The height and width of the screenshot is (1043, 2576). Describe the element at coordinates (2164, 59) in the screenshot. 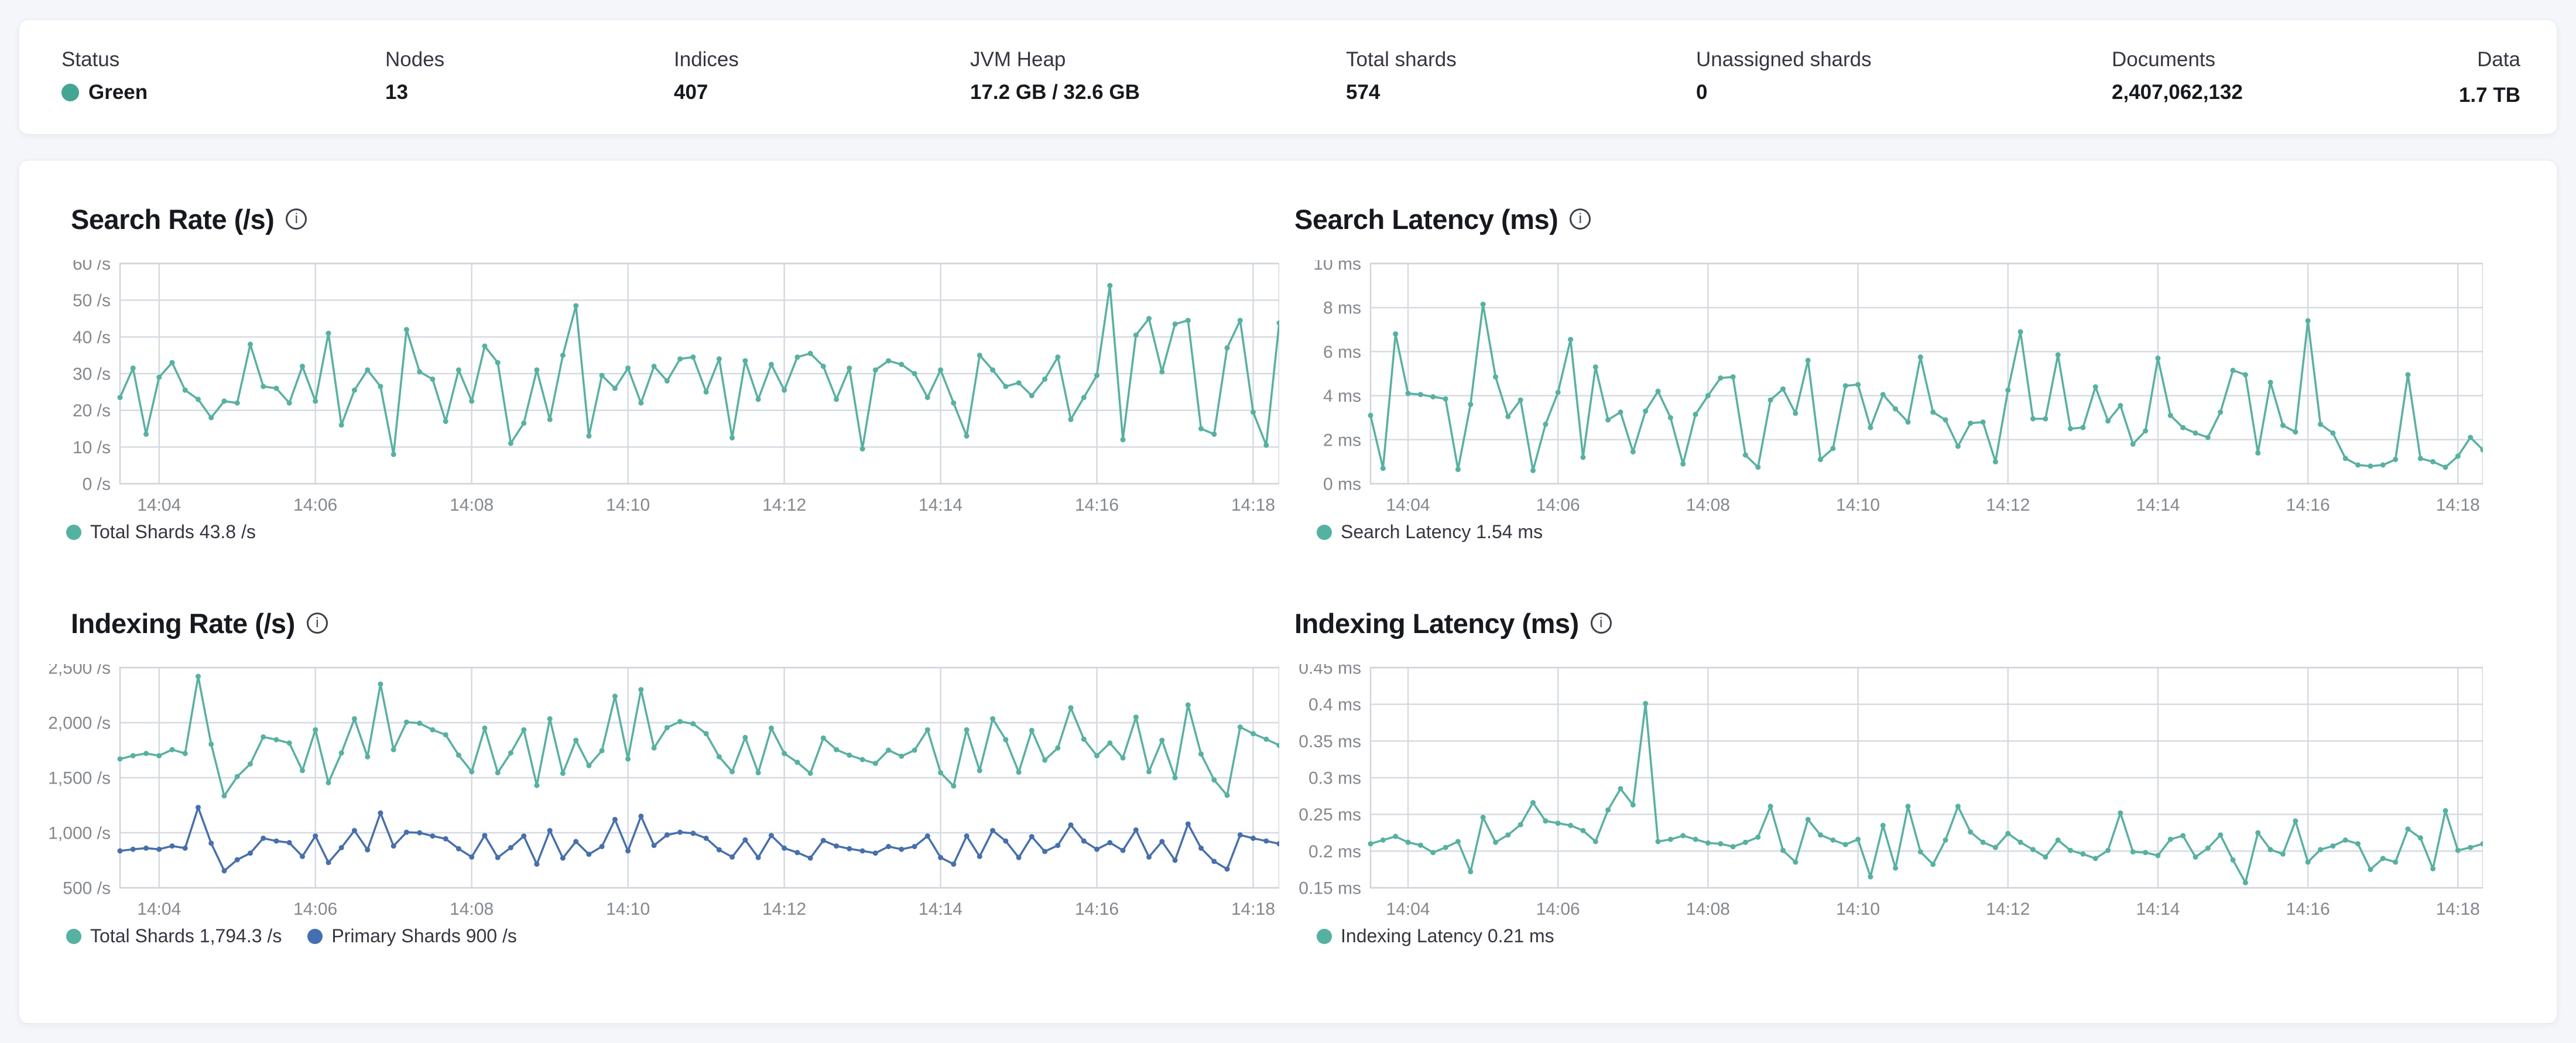

I see `metric-label: Documents` at that location.